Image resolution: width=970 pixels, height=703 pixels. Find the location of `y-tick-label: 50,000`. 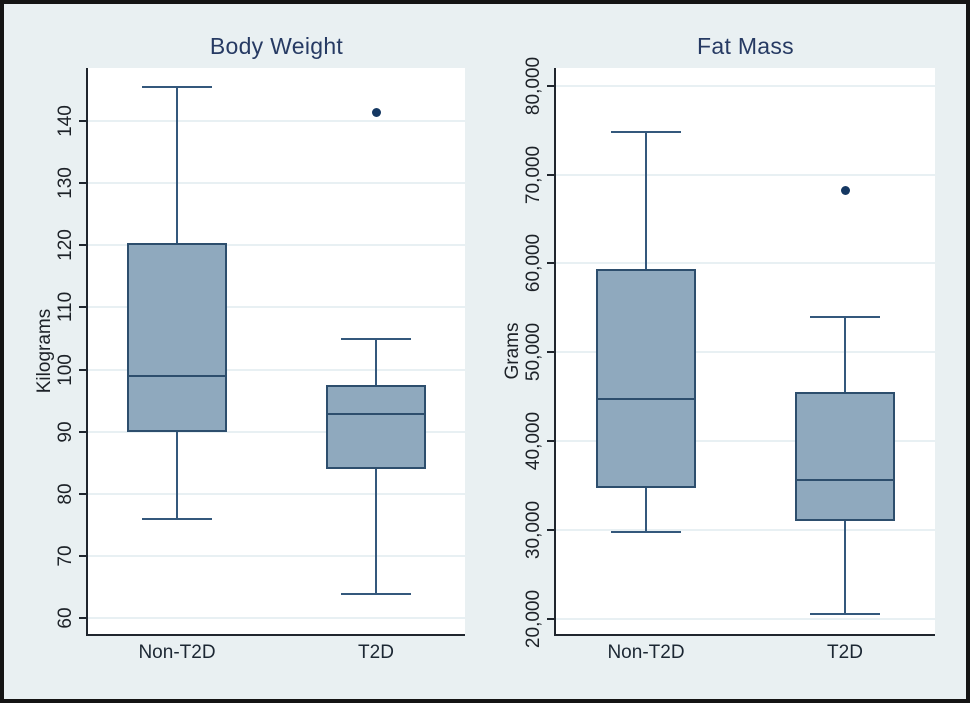

y-tick-label: 50,000 is located at coordinates (533, 352).